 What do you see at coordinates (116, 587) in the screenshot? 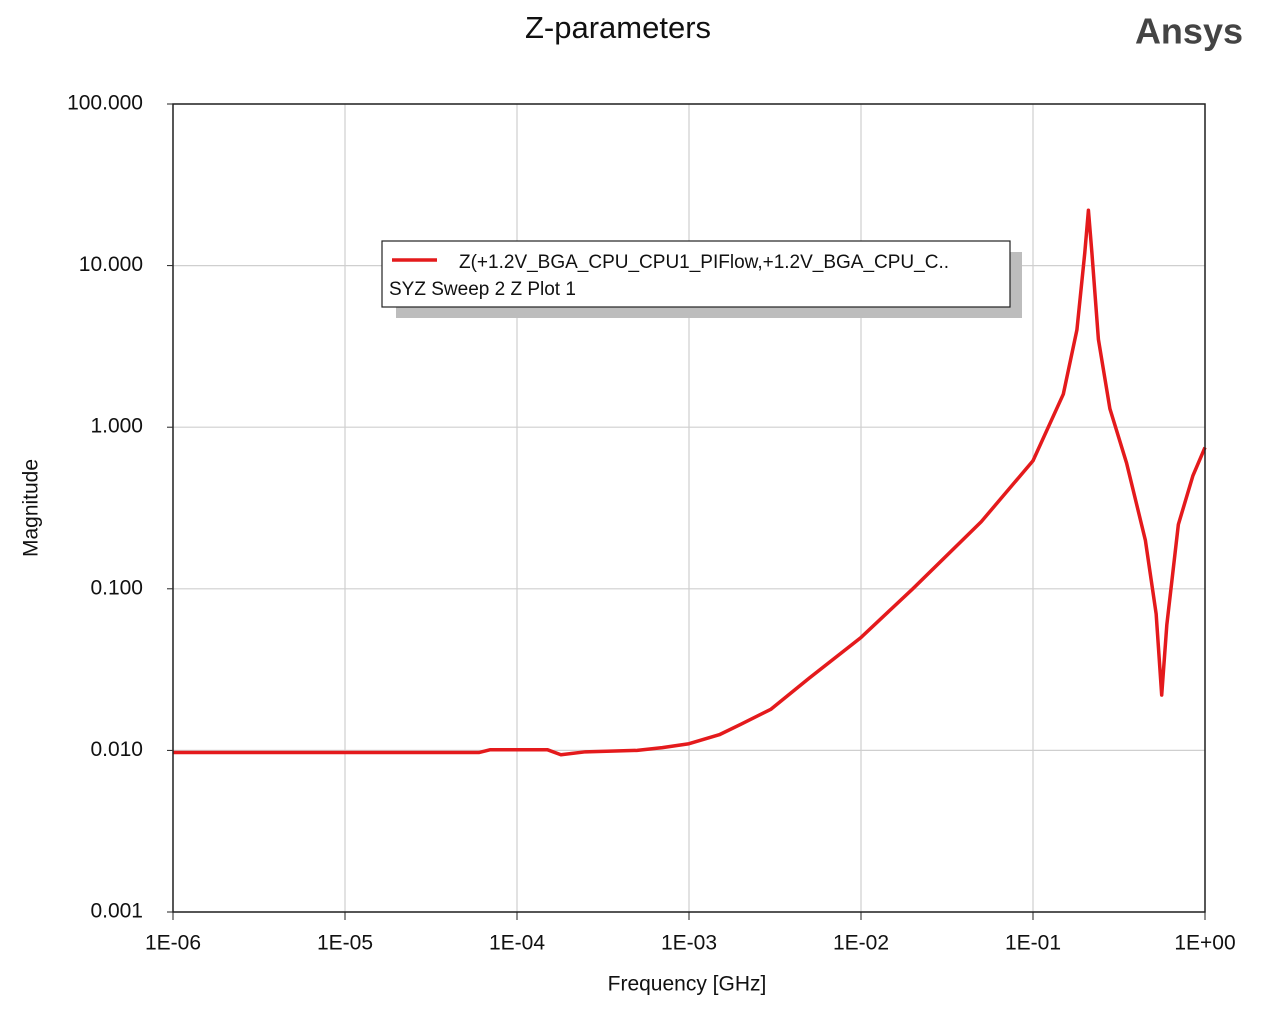
I see `y-tick-label: 0.100` at bounding box center [116, 587].